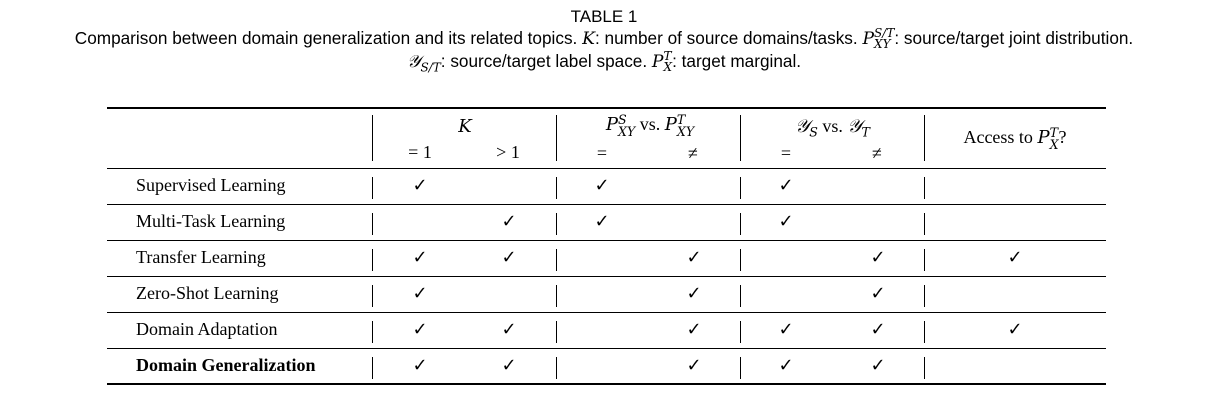  I want to click on header-access-q: ?, so click(1062, 137).